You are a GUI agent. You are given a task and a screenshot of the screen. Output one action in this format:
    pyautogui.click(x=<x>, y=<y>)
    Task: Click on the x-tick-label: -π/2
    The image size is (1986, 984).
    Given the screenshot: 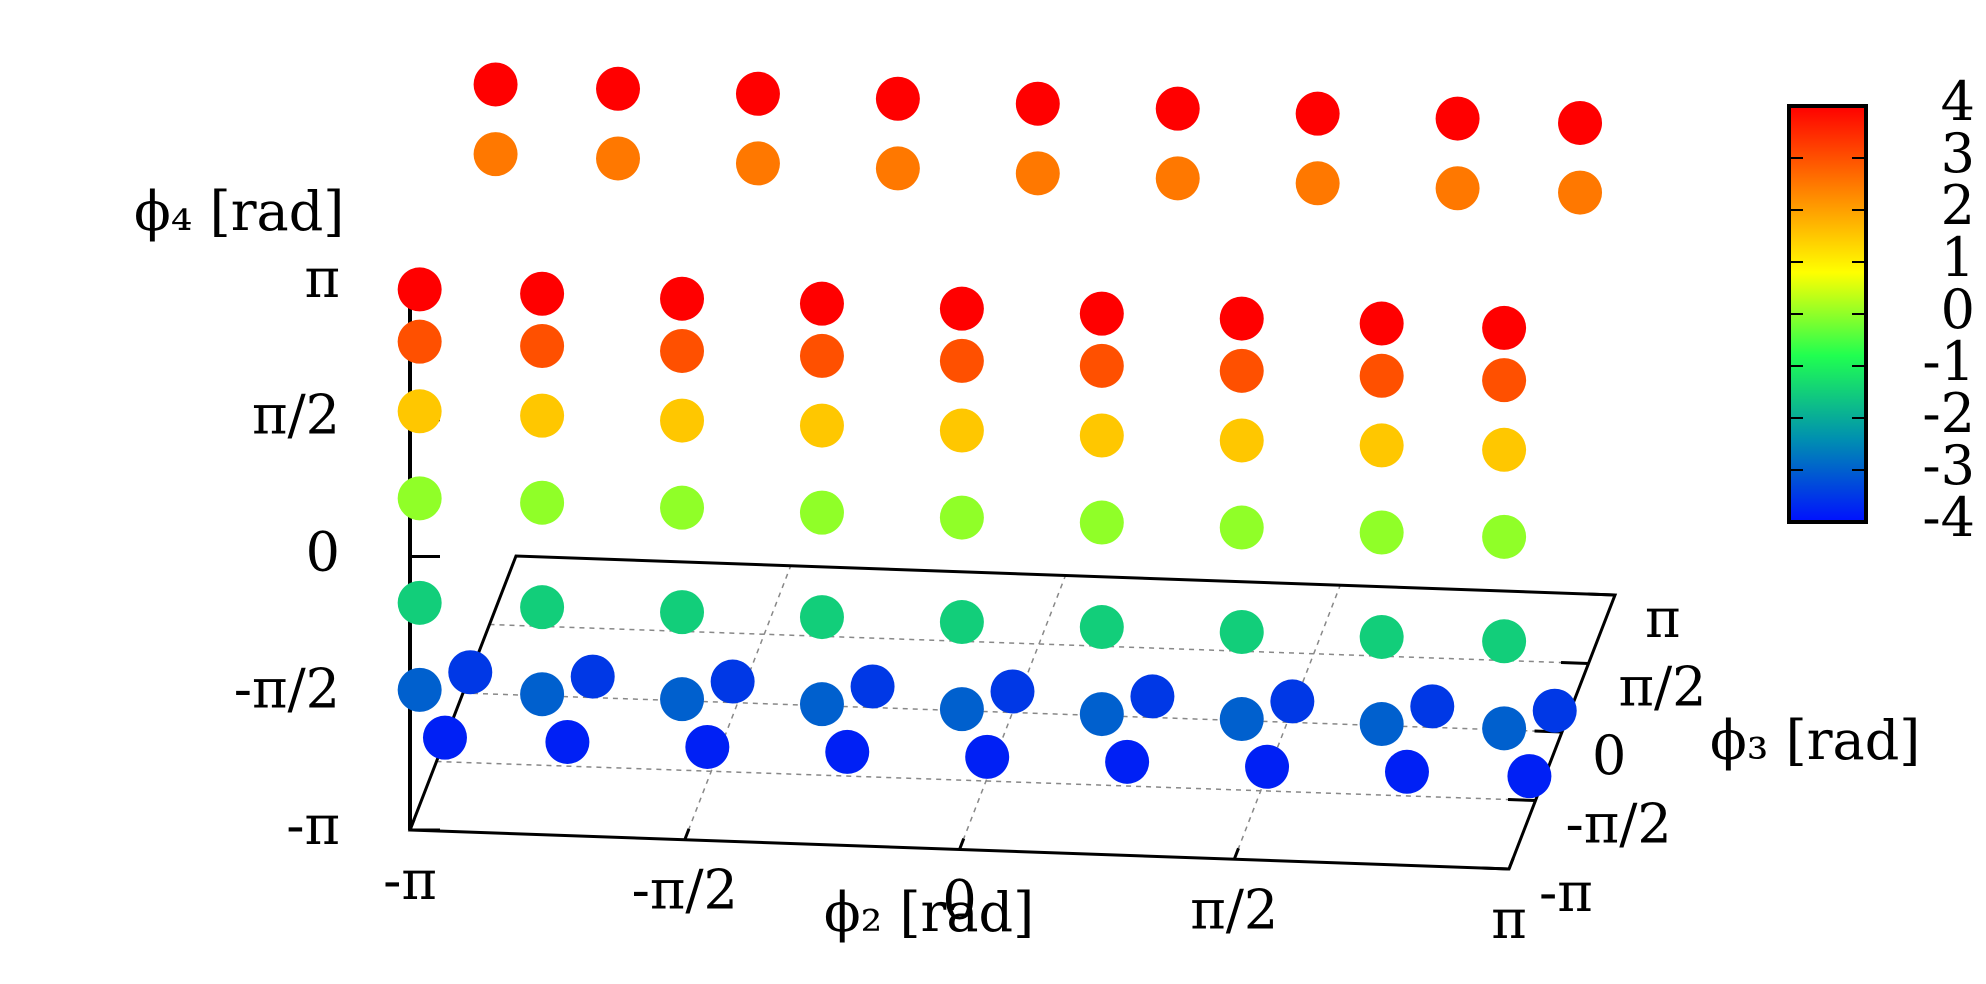 What is the action you would take?
    pyautogui.click(x=685, y=890)
    